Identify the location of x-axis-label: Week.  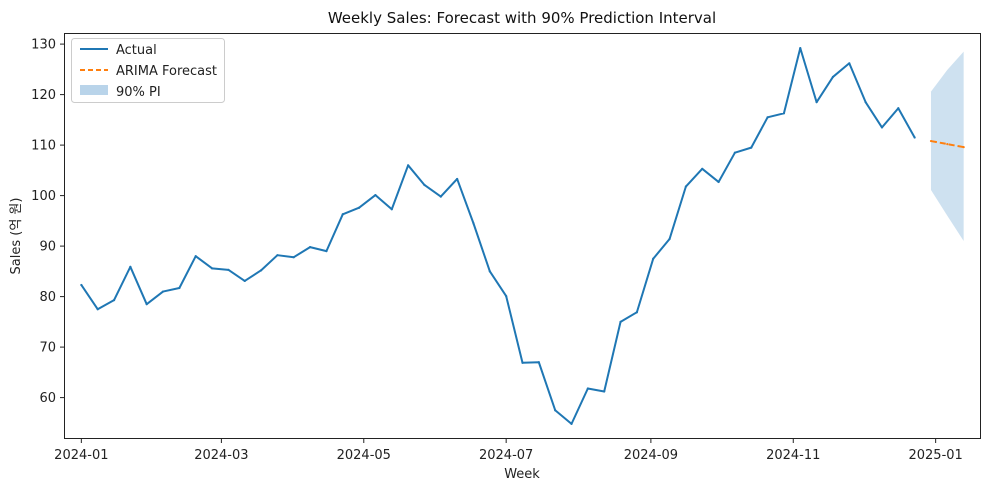
(522, 474).